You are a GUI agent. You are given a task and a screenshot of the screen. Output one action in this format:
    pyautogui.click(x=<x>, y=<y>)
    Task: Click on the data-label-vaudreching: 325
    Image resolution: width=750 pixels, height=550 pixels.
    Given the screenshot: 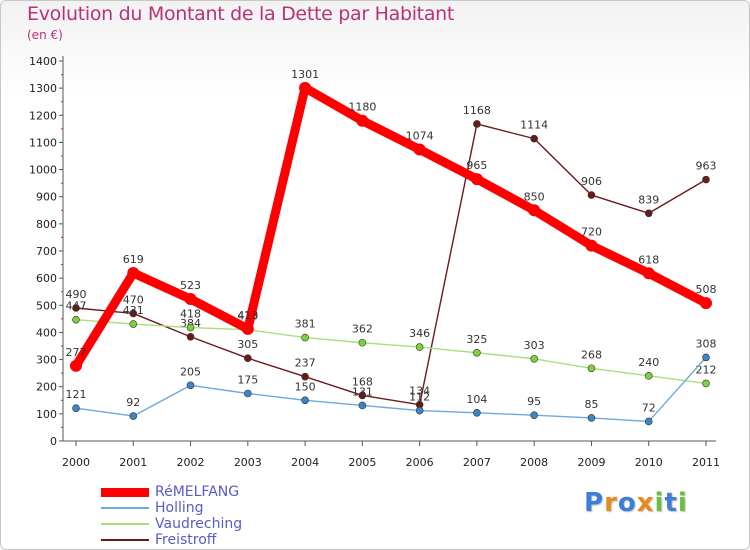 What is the action you would take?
    pyautogui.click(x=476, y=339)
    